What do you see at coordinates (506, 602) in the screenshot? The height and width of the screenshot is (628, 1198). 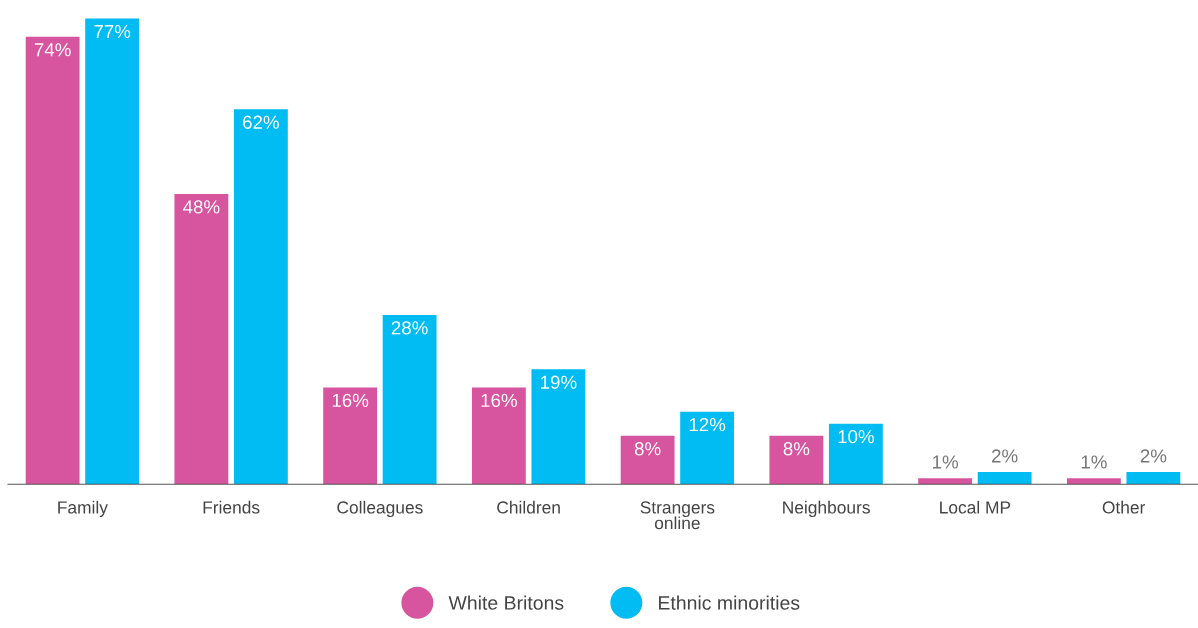 I see `legend-label: White Britons` at bounding box center [506, 602].